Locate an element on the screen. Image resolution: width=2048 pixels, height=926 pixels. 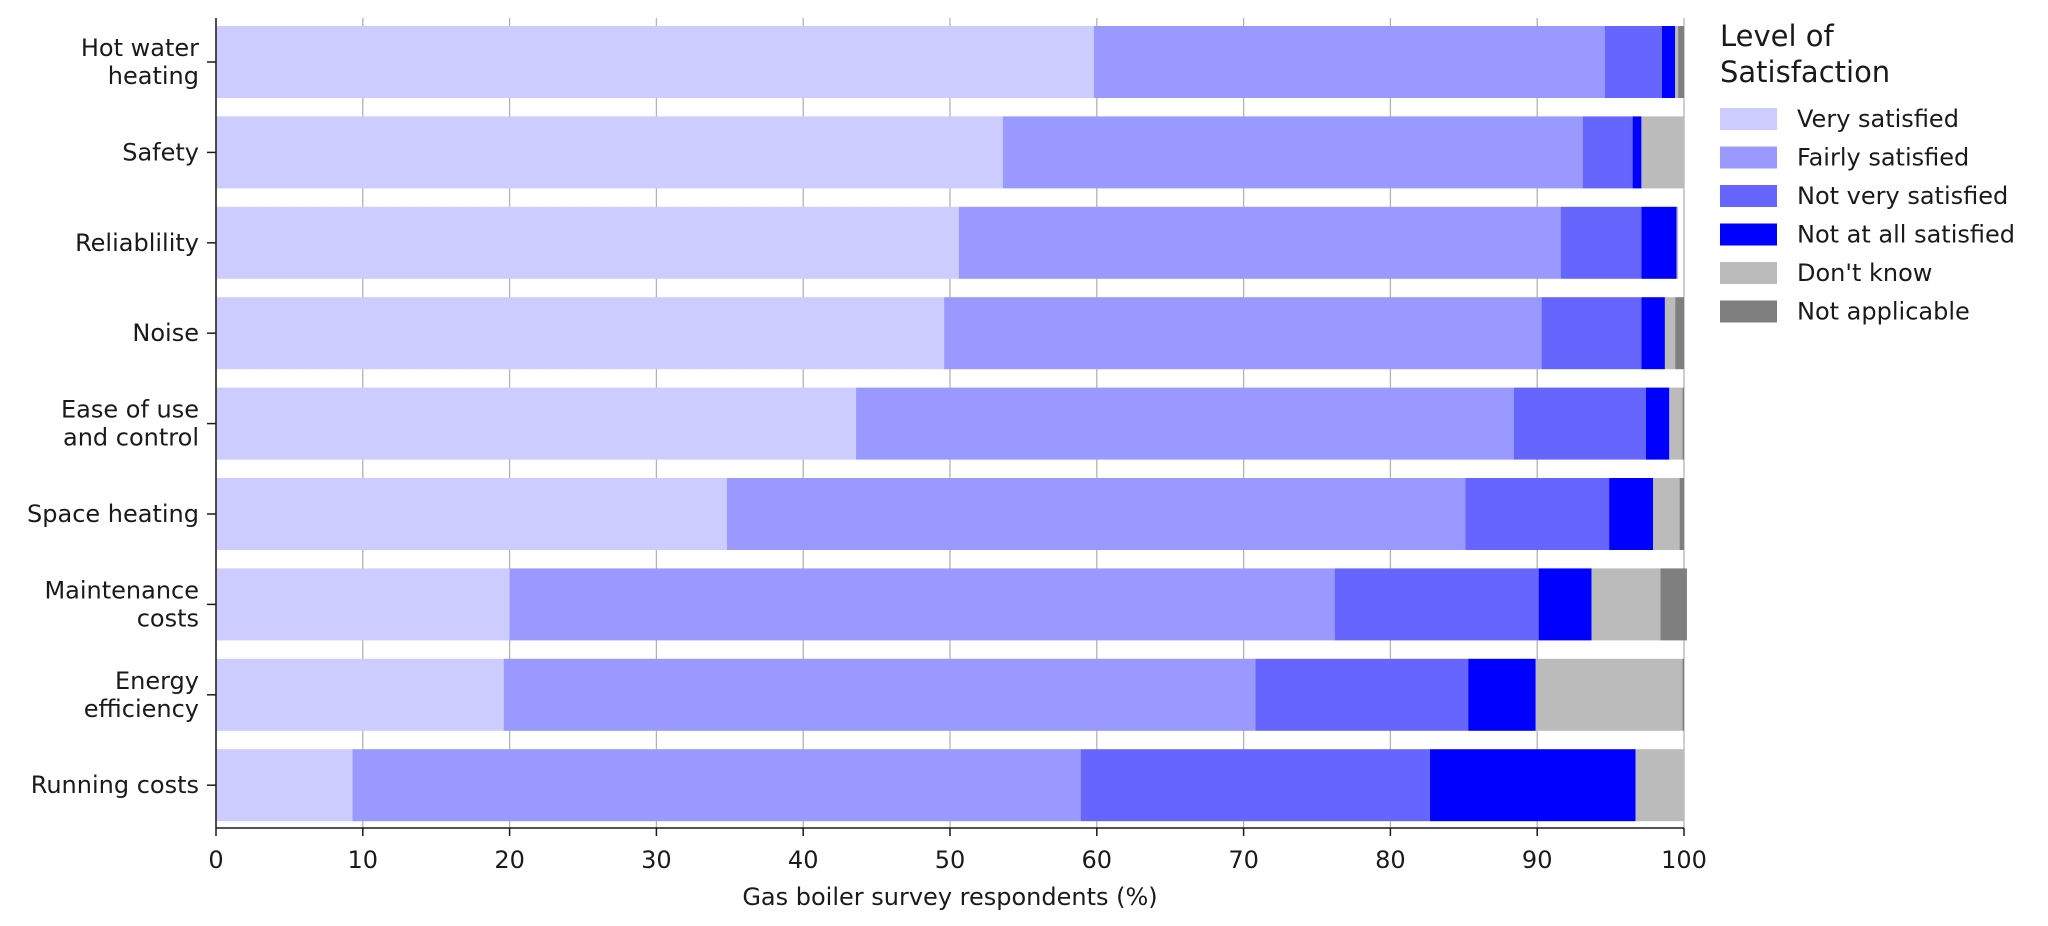
x-tick-label: 60 is located at coordinates (1097, 860).